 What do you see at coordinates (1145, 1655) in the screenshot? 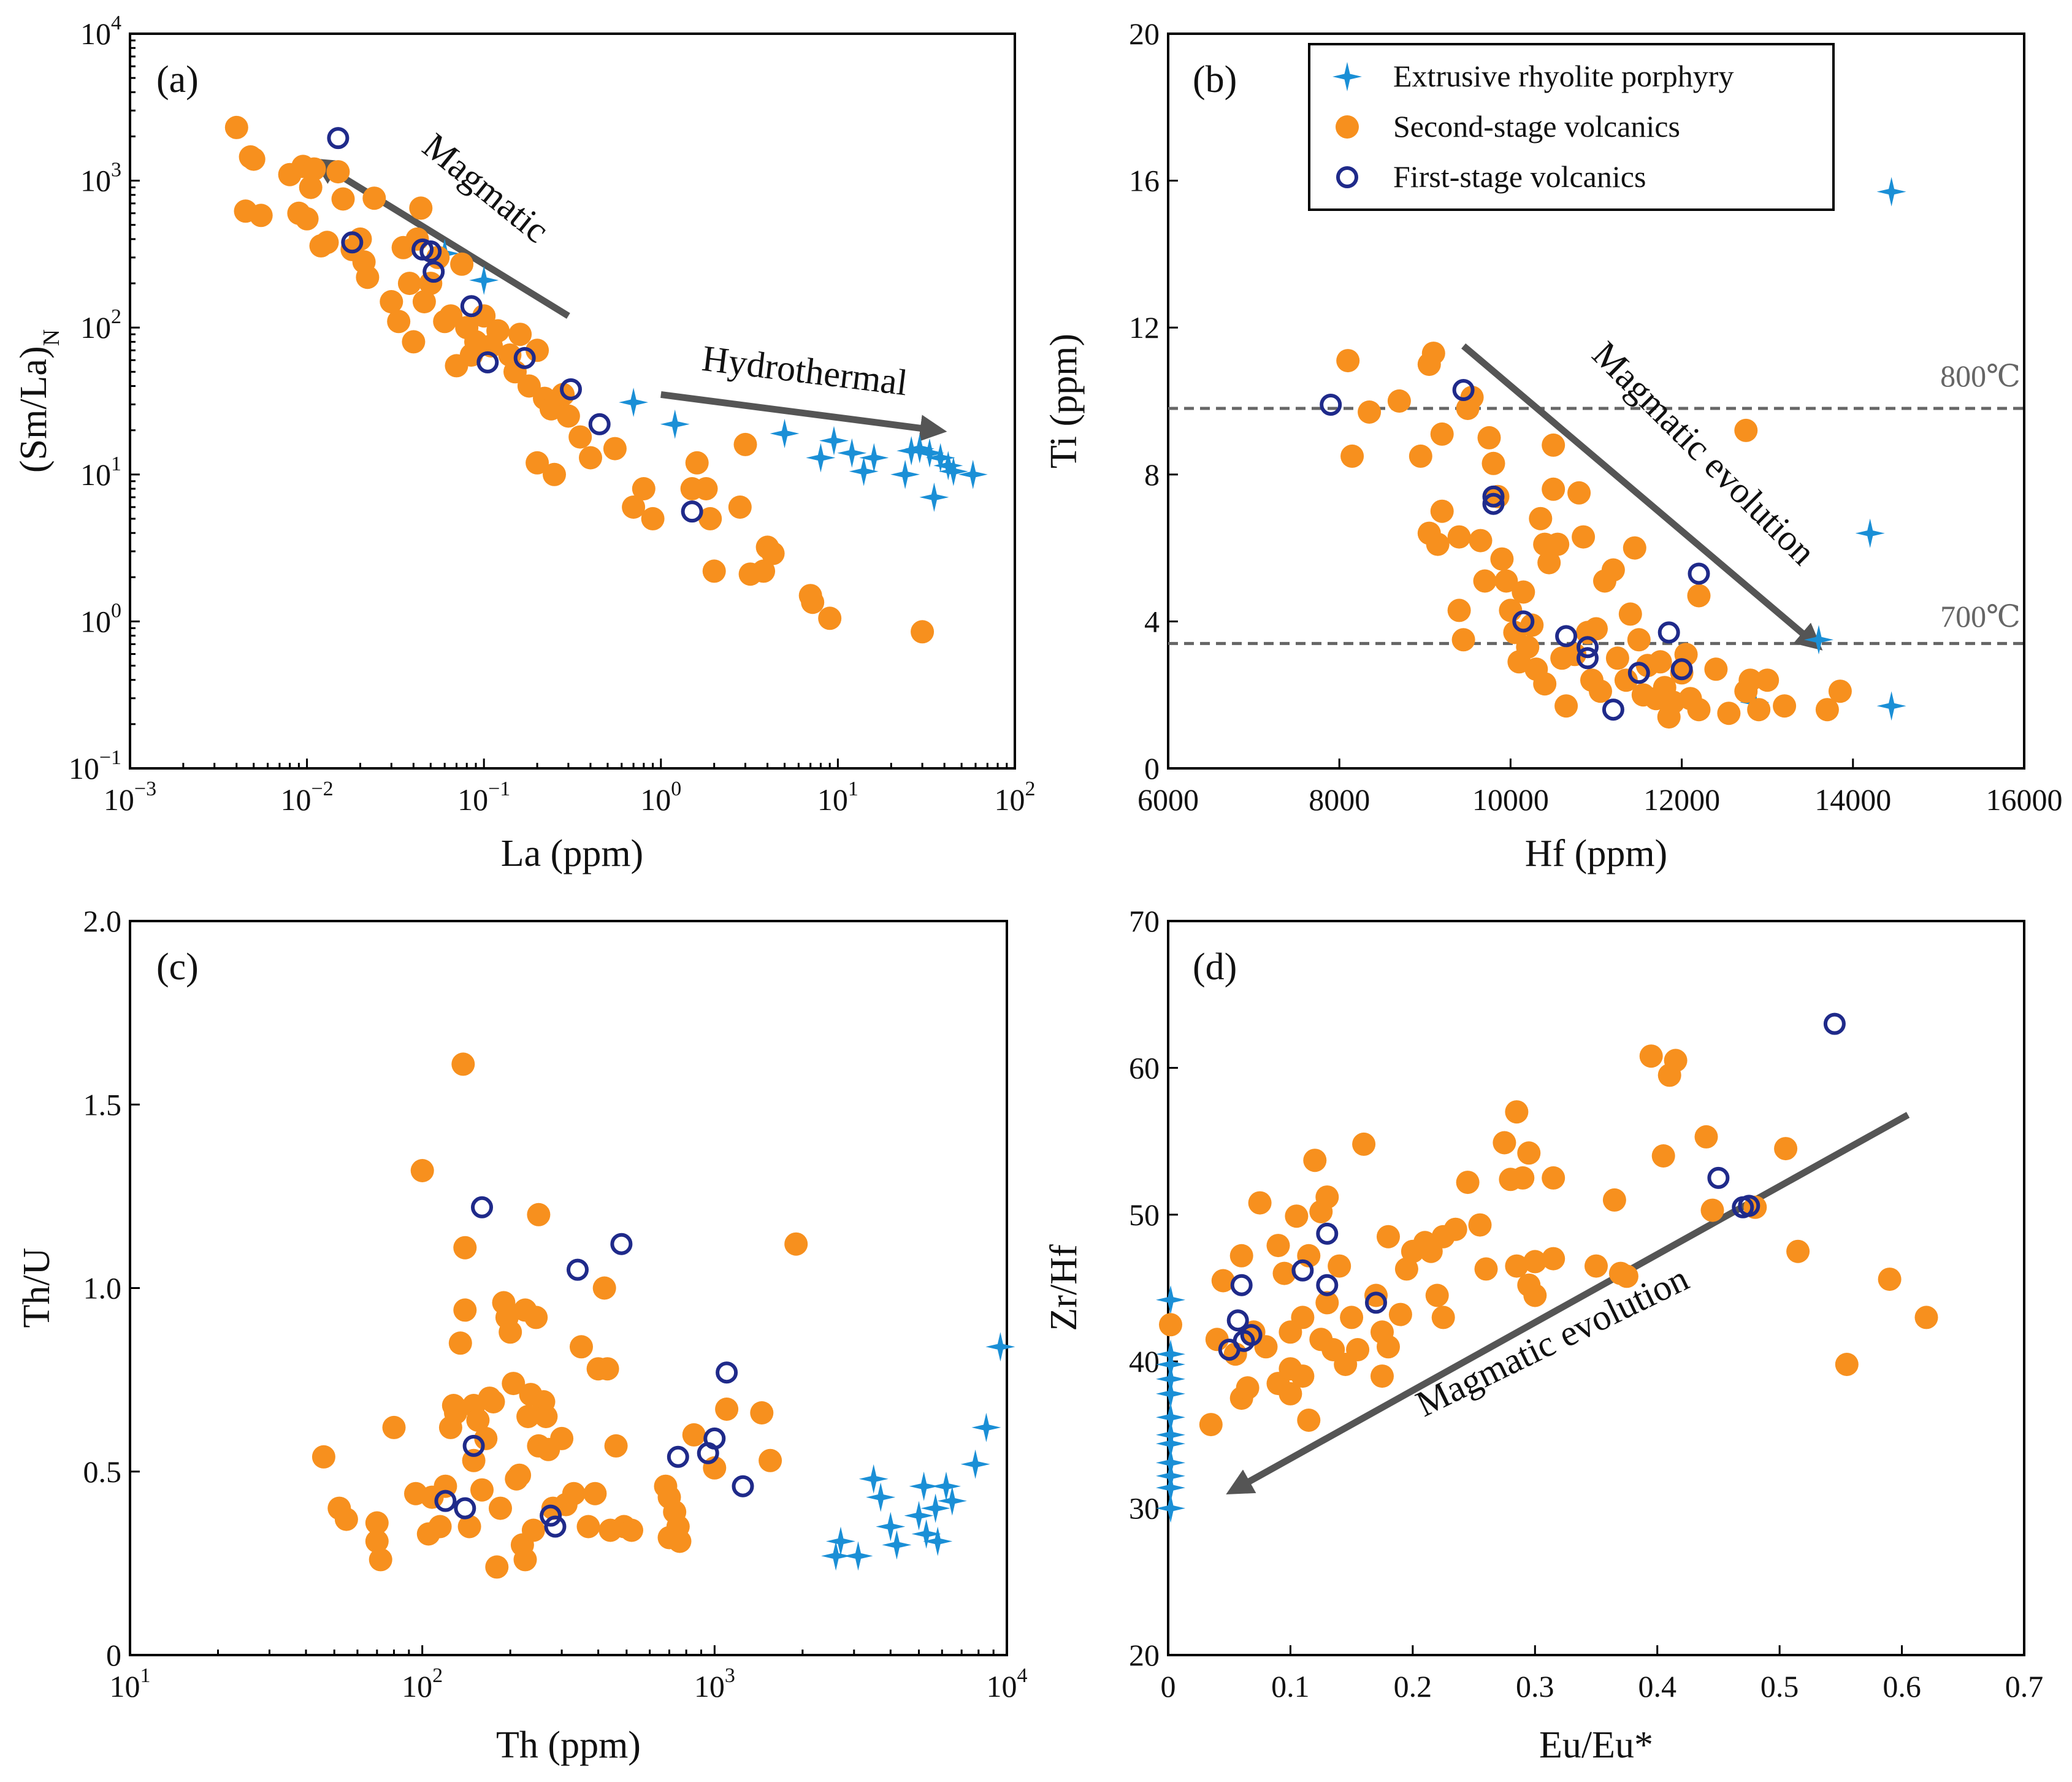
I see `y-tick-label: 20` at bounding box center [1145, 1655].